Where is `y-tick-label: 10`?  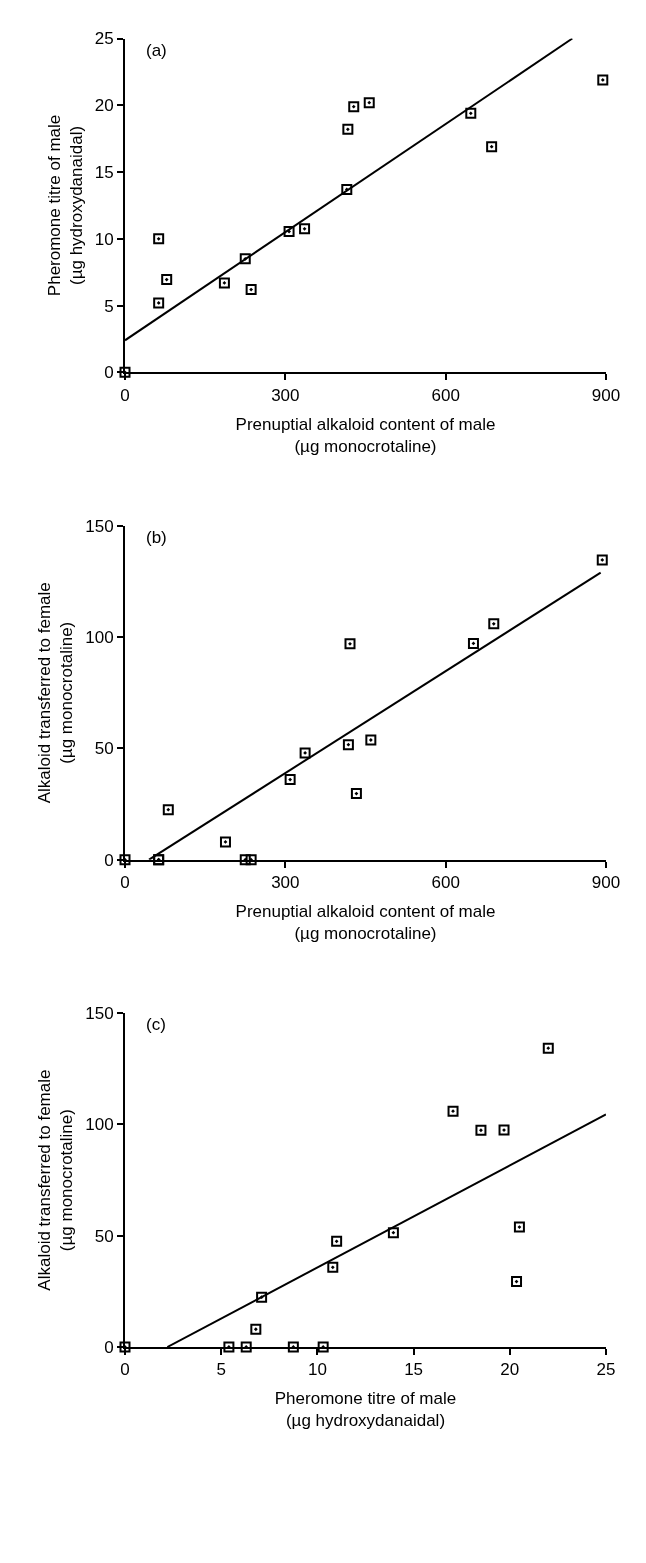 y-tick-label: 10 is located at coordinates (104, 239).